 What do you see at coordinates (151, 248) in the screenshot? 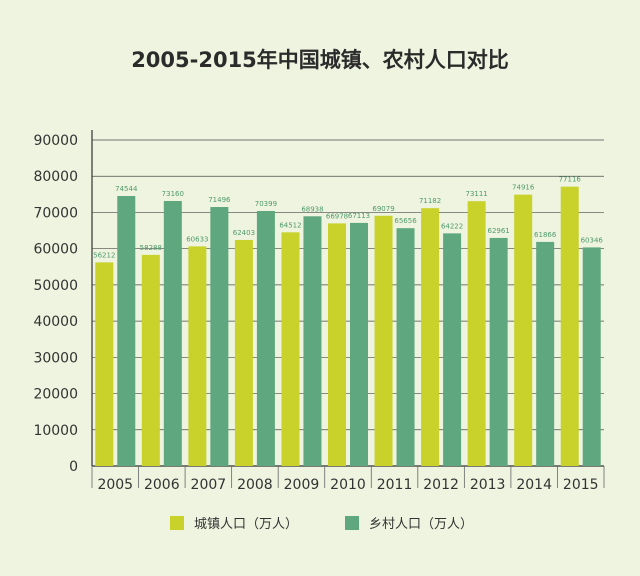
I see `data-label-urban: 58288` at bounding box center [151, 248].